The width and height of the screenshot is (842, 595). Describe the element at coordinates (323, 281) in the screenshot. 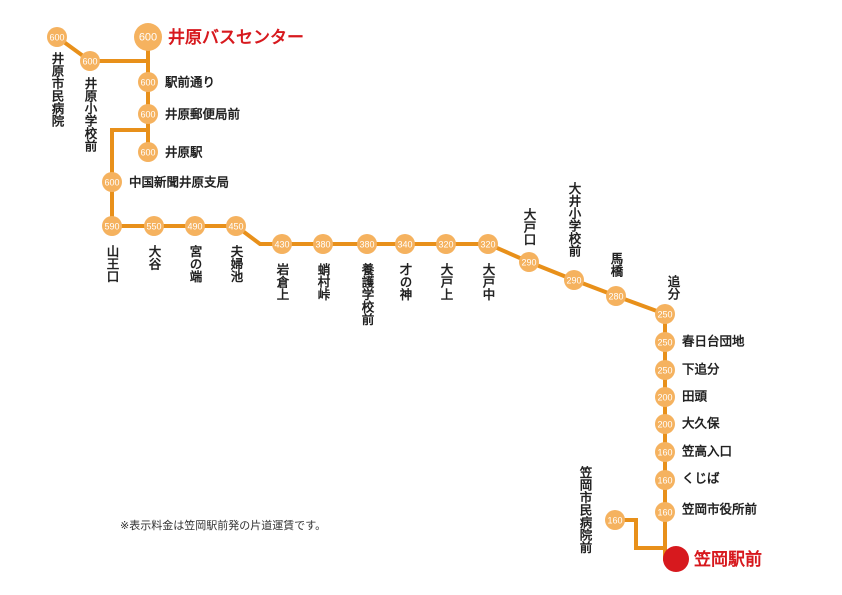

I see `stop-name: 蛸村峠` at that location.